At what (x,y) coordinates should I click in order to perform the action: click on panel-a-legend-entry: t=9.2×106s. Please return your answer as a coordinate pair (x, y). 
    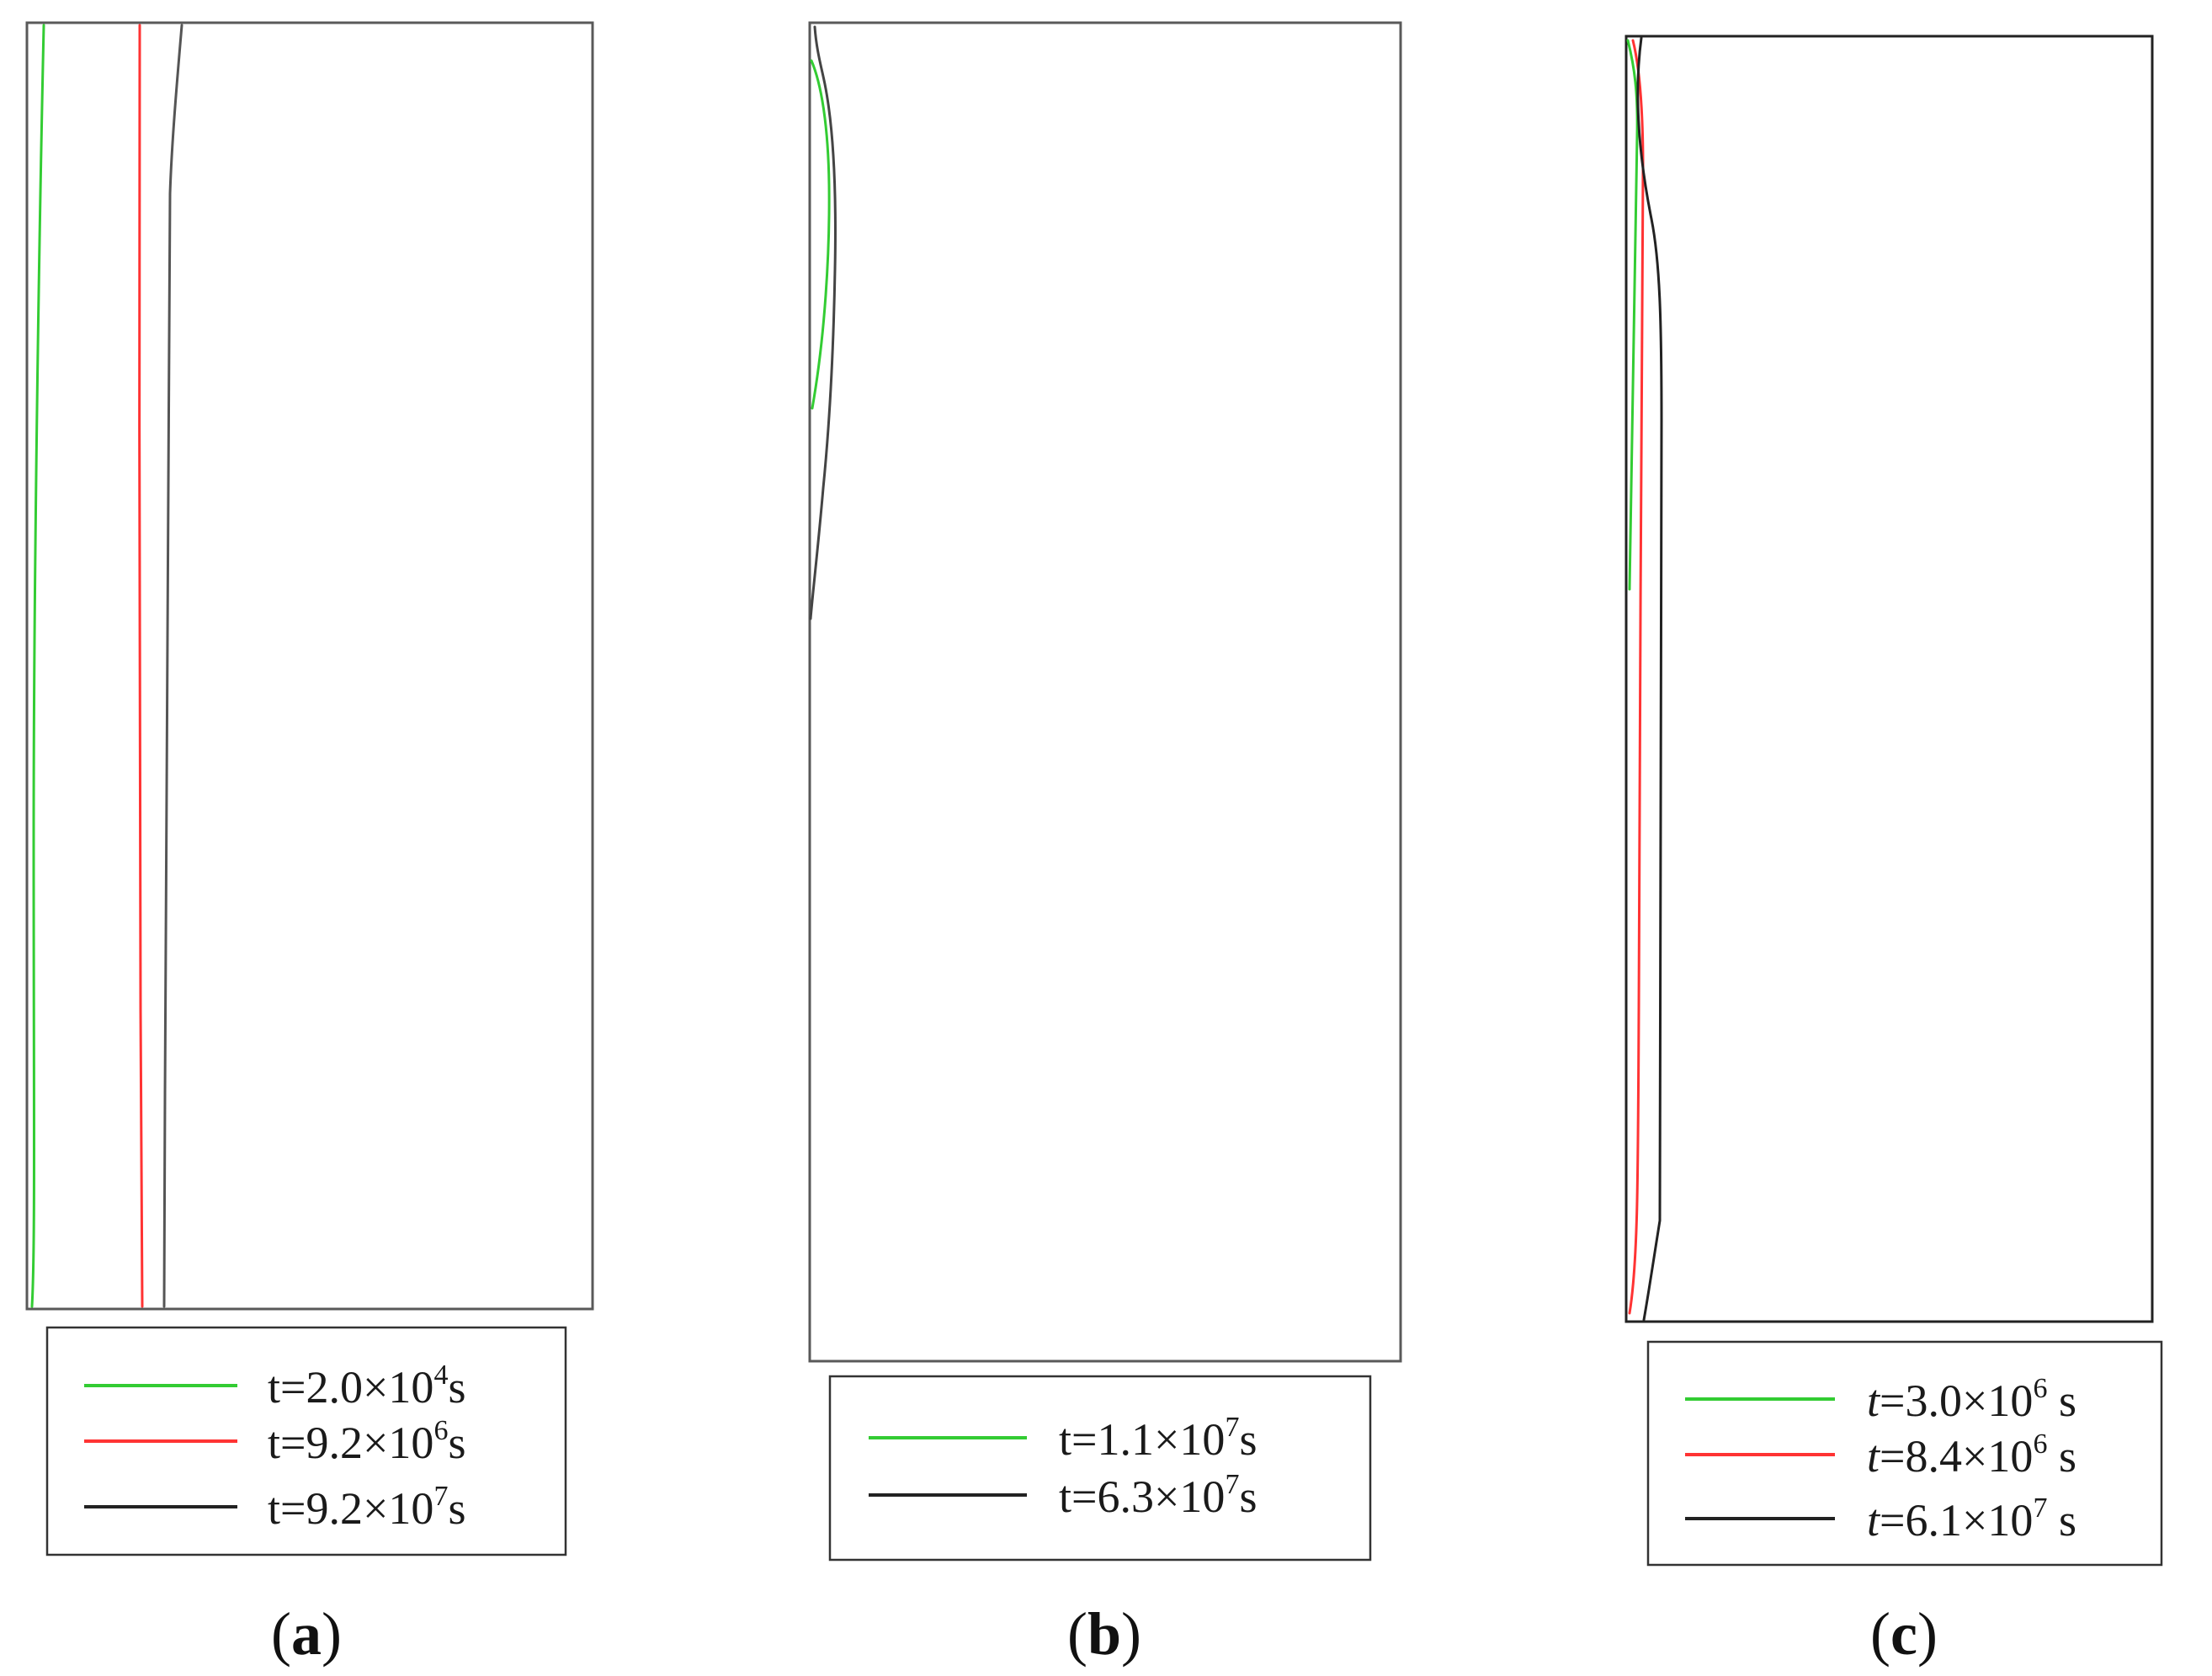
    Looking at the image, I should click on (274, 1441).